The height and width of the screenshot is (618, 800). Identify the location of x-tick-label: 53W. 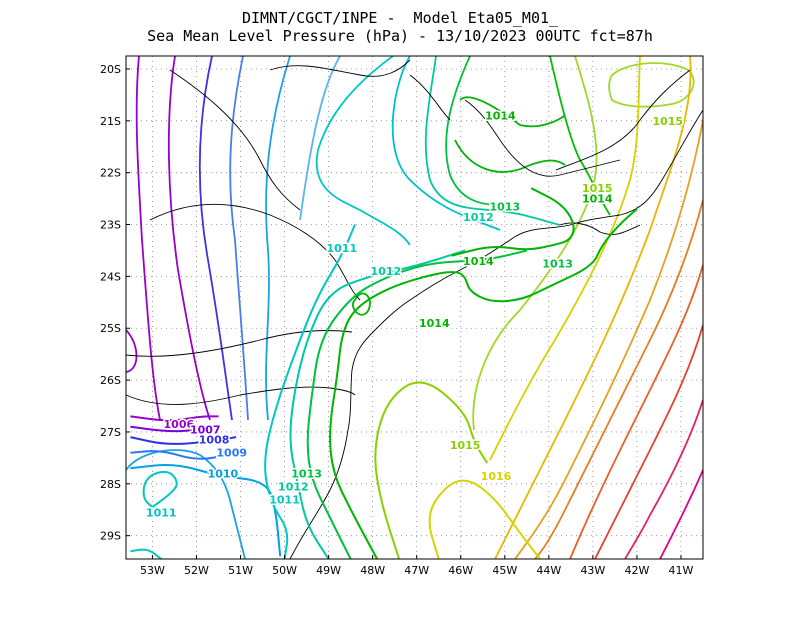
(152, 570).